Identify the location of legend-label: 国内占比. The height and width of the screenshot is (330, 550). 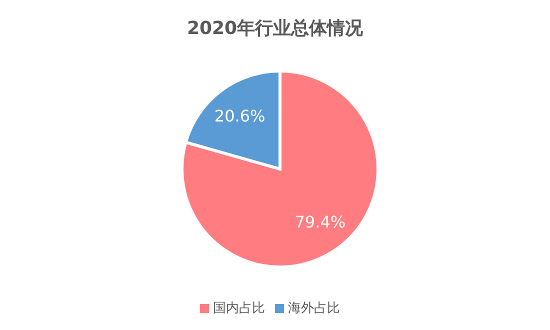
(239, 308).